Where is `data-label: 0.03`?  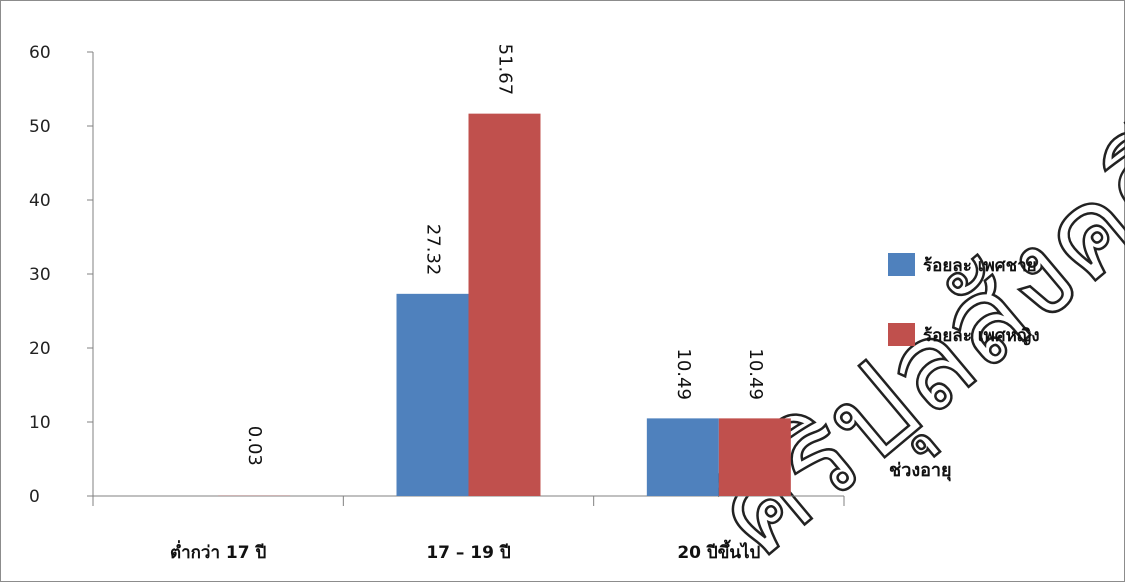 data-label: 0.03 is located at coordinates (254, 446).